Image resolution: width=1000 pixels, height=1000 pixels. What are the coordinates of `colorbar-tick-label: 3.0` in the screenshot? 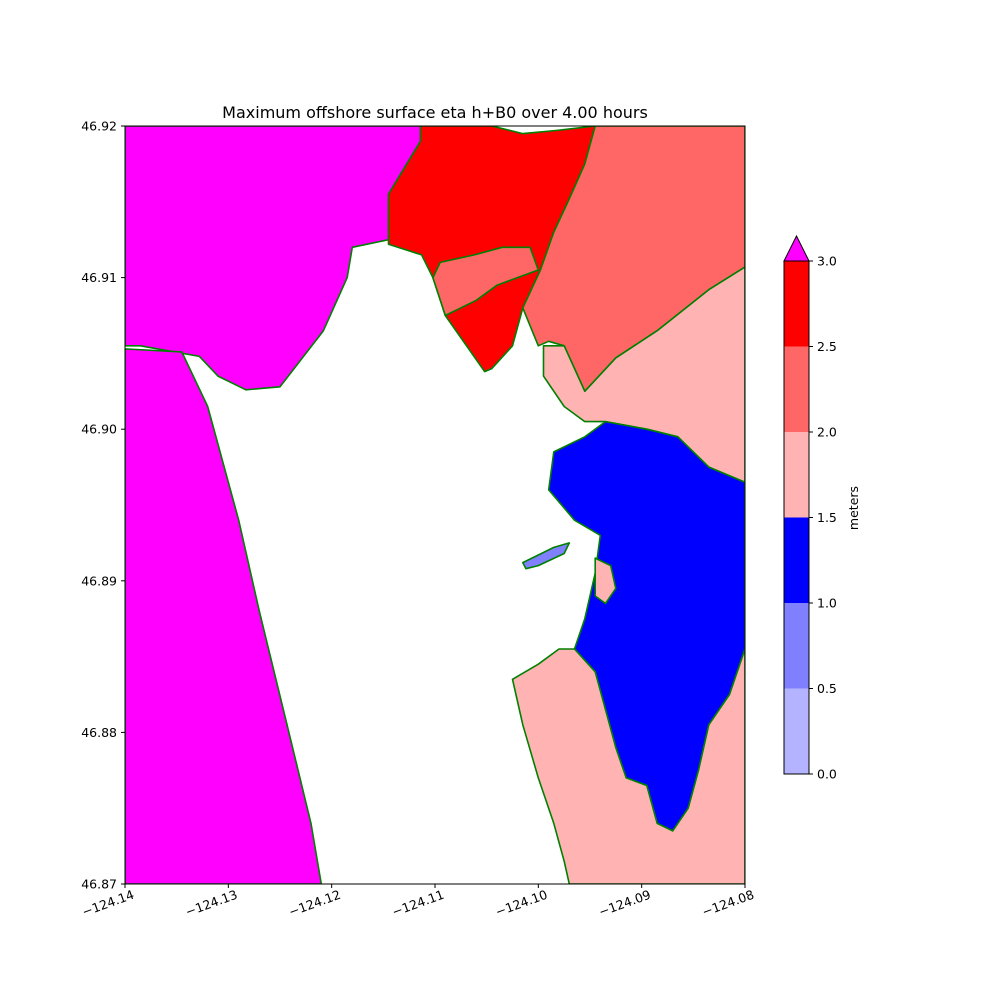 It's located at (827, 261).